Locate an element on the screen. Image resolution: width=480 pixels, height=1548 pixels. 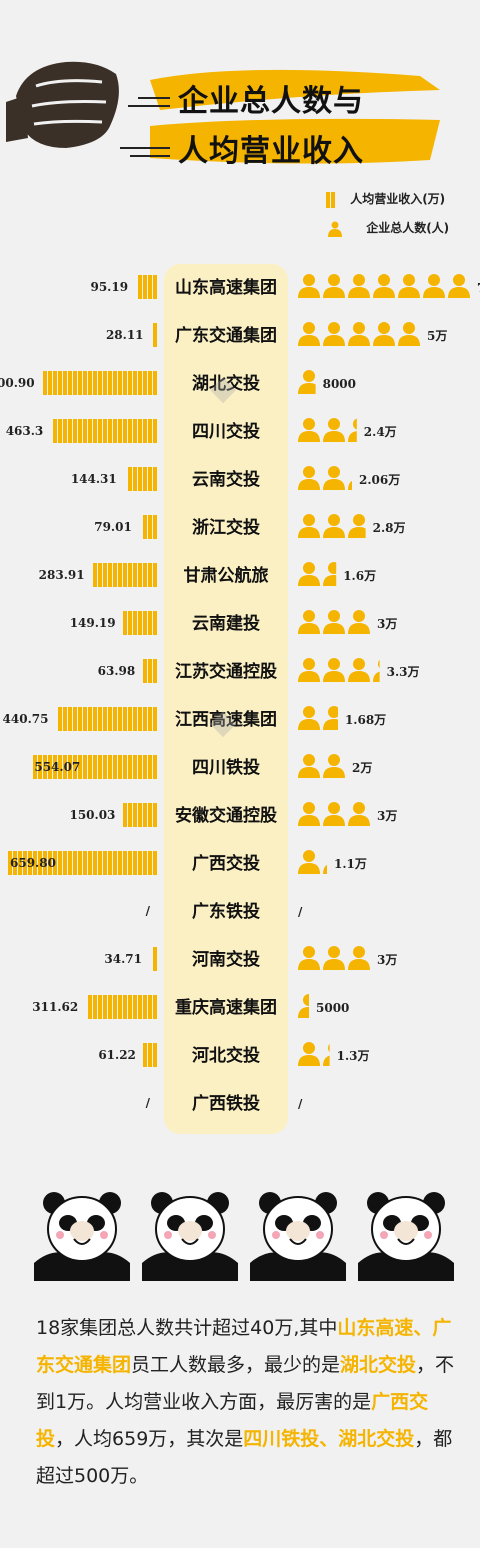
summary-part: 18家集团总人数共计超过40万,其中 is located at coordinates (187, 1328).